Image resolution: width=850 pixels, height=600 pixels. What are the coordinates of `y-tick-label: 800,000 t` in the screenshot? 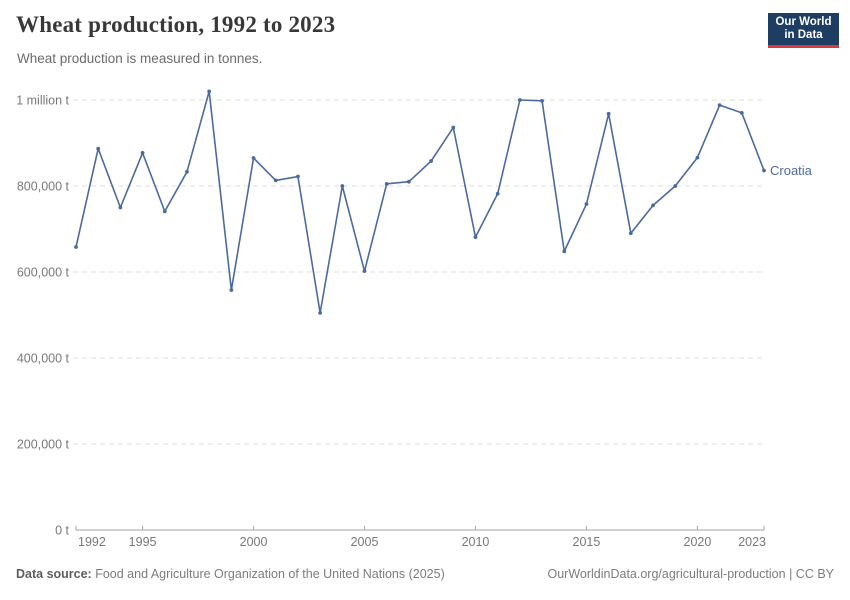 It's located at (43, 187).